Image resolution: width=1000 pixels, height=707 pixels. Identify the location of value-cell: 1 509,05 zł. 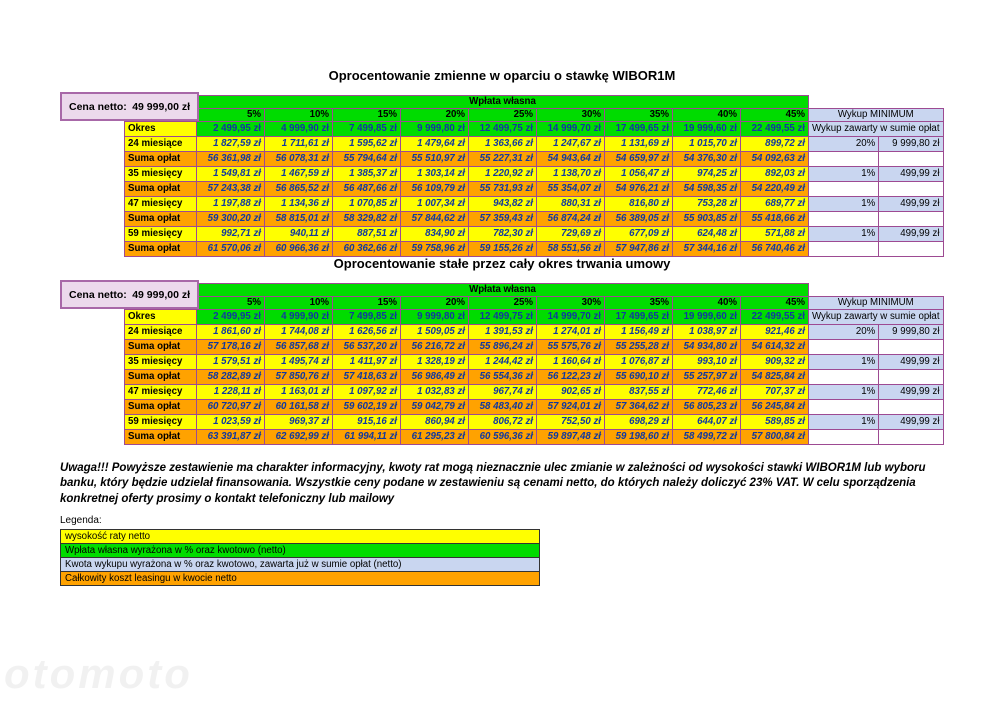
(434, 332).